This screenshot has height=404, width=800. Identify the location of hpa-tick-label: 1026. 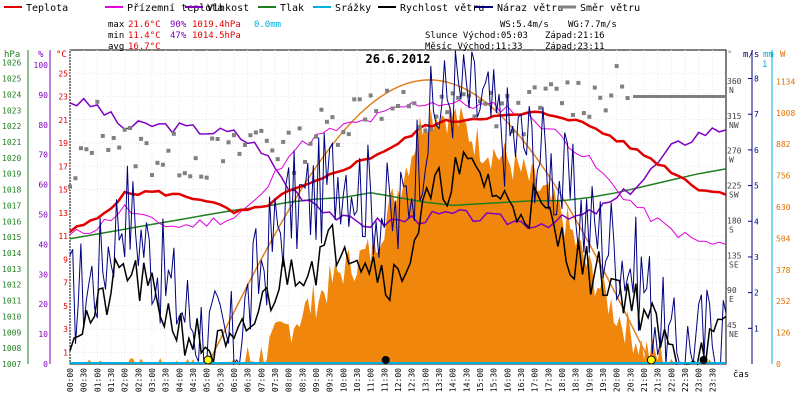
(11, 63).